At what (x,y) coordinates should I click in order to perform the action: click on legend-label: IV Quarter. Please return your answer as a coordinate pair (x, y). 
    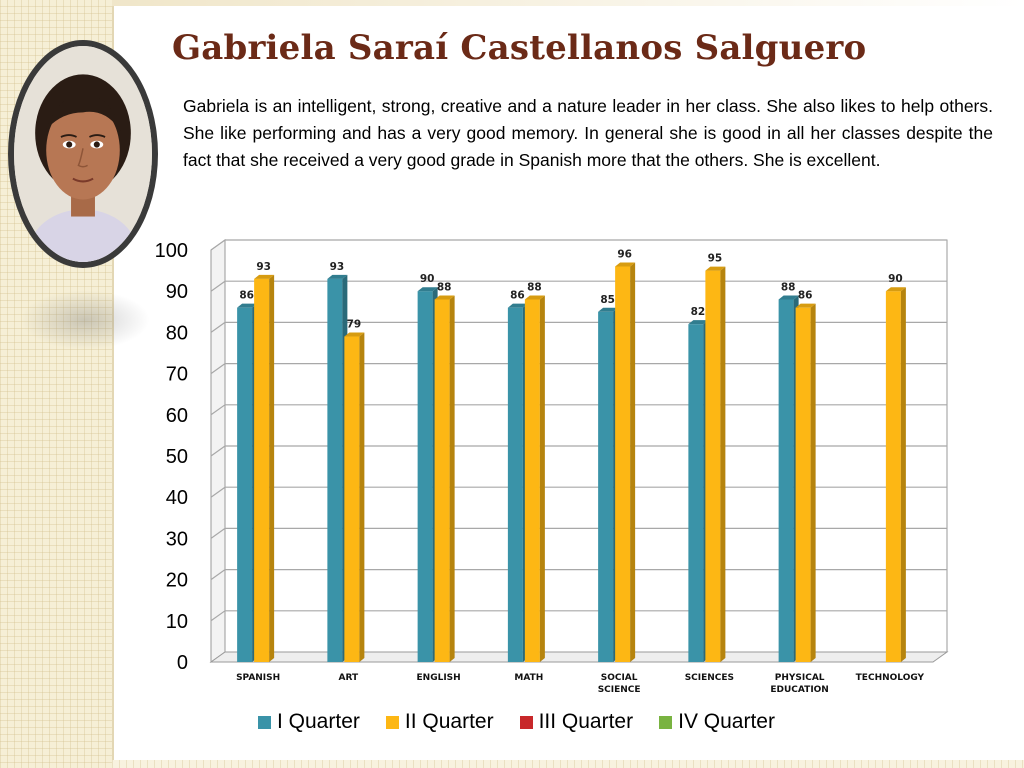
    Looking at the image, I should click on (726, 721).